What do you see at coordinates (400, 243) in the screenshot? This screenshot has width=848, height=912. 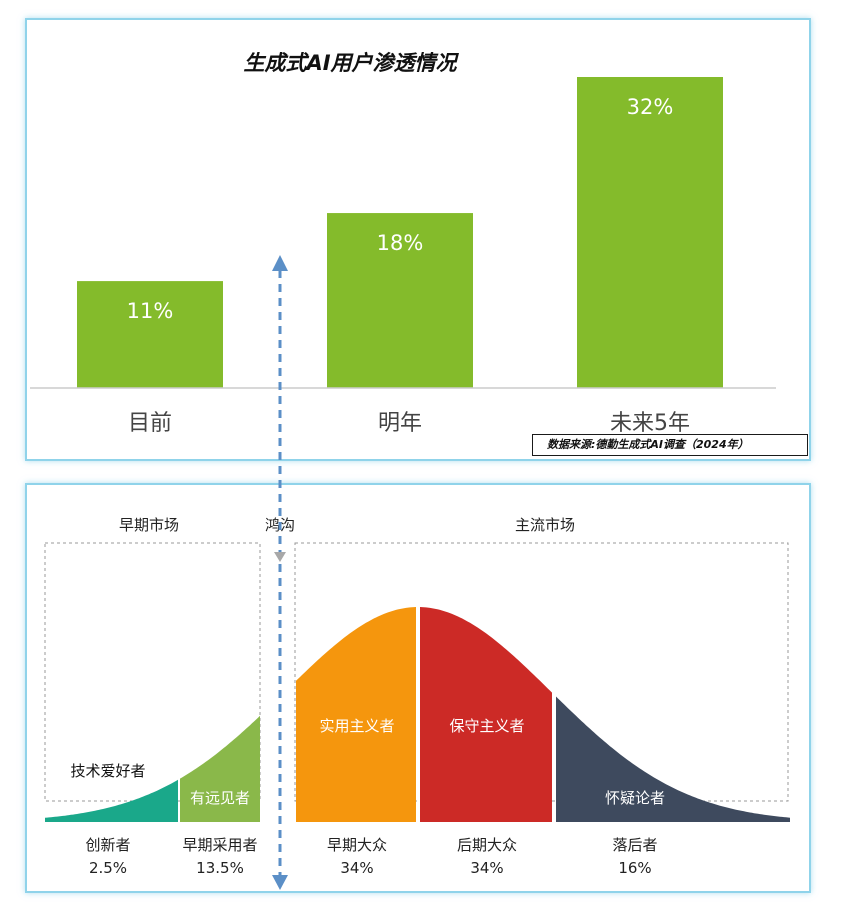 I see `bar-value-label-2: 18%` at bounding box center [400, 243].